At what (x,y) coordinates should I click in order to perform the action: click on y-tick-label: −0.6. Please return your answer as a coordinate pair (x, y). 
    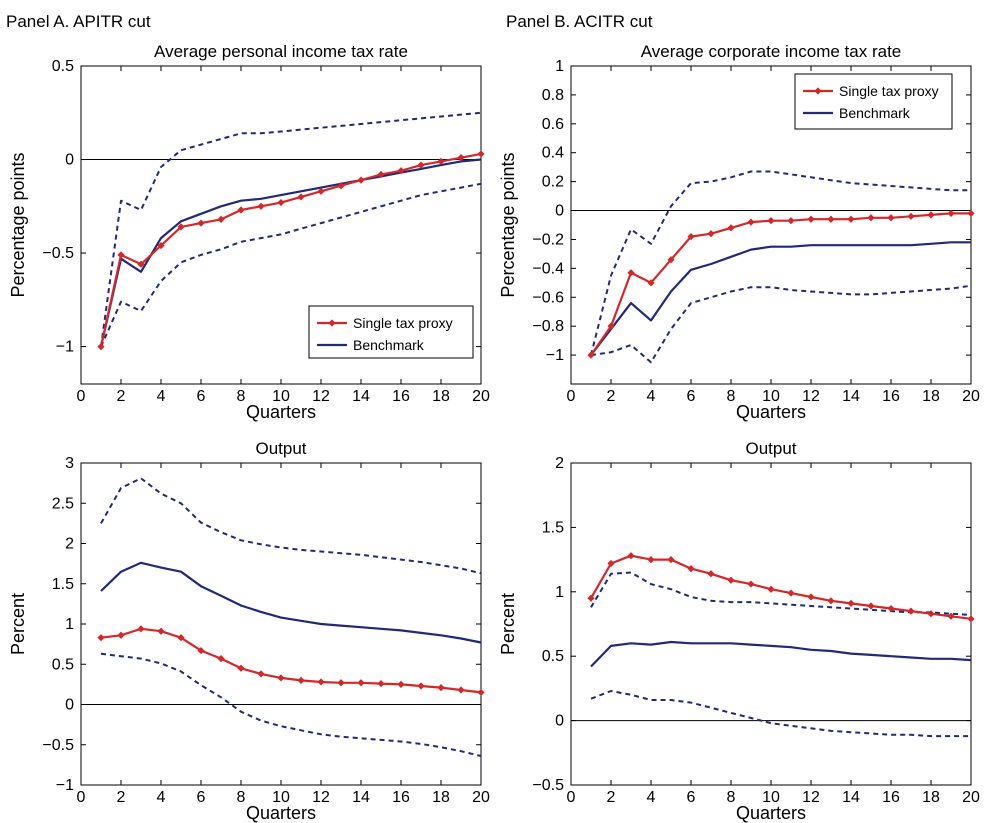
    Looking at the image, I should click on (548, 297).